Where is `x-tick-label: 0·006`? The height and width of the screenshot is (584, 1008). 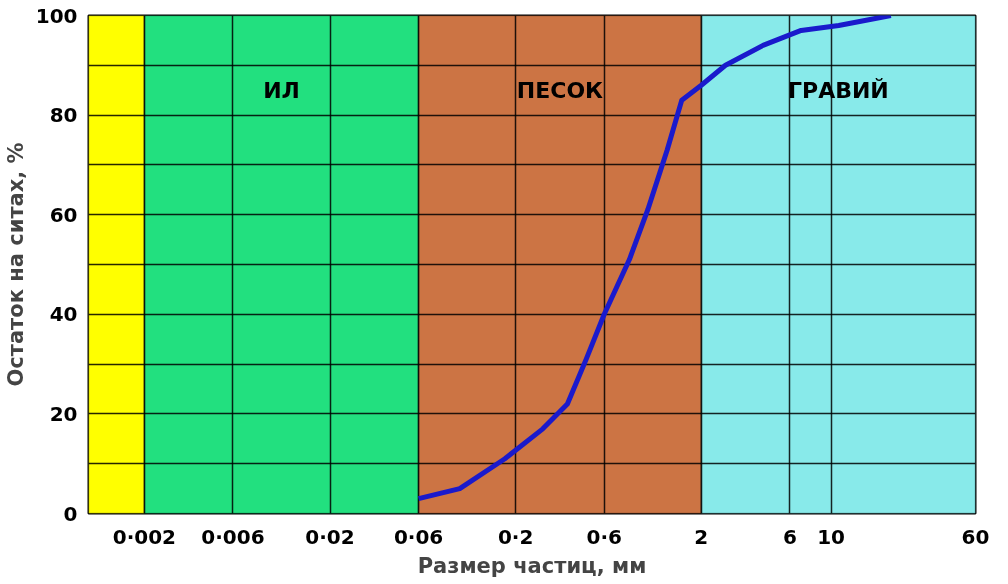 x-tick-label: 0·006 is located at coordinates (233, 536).